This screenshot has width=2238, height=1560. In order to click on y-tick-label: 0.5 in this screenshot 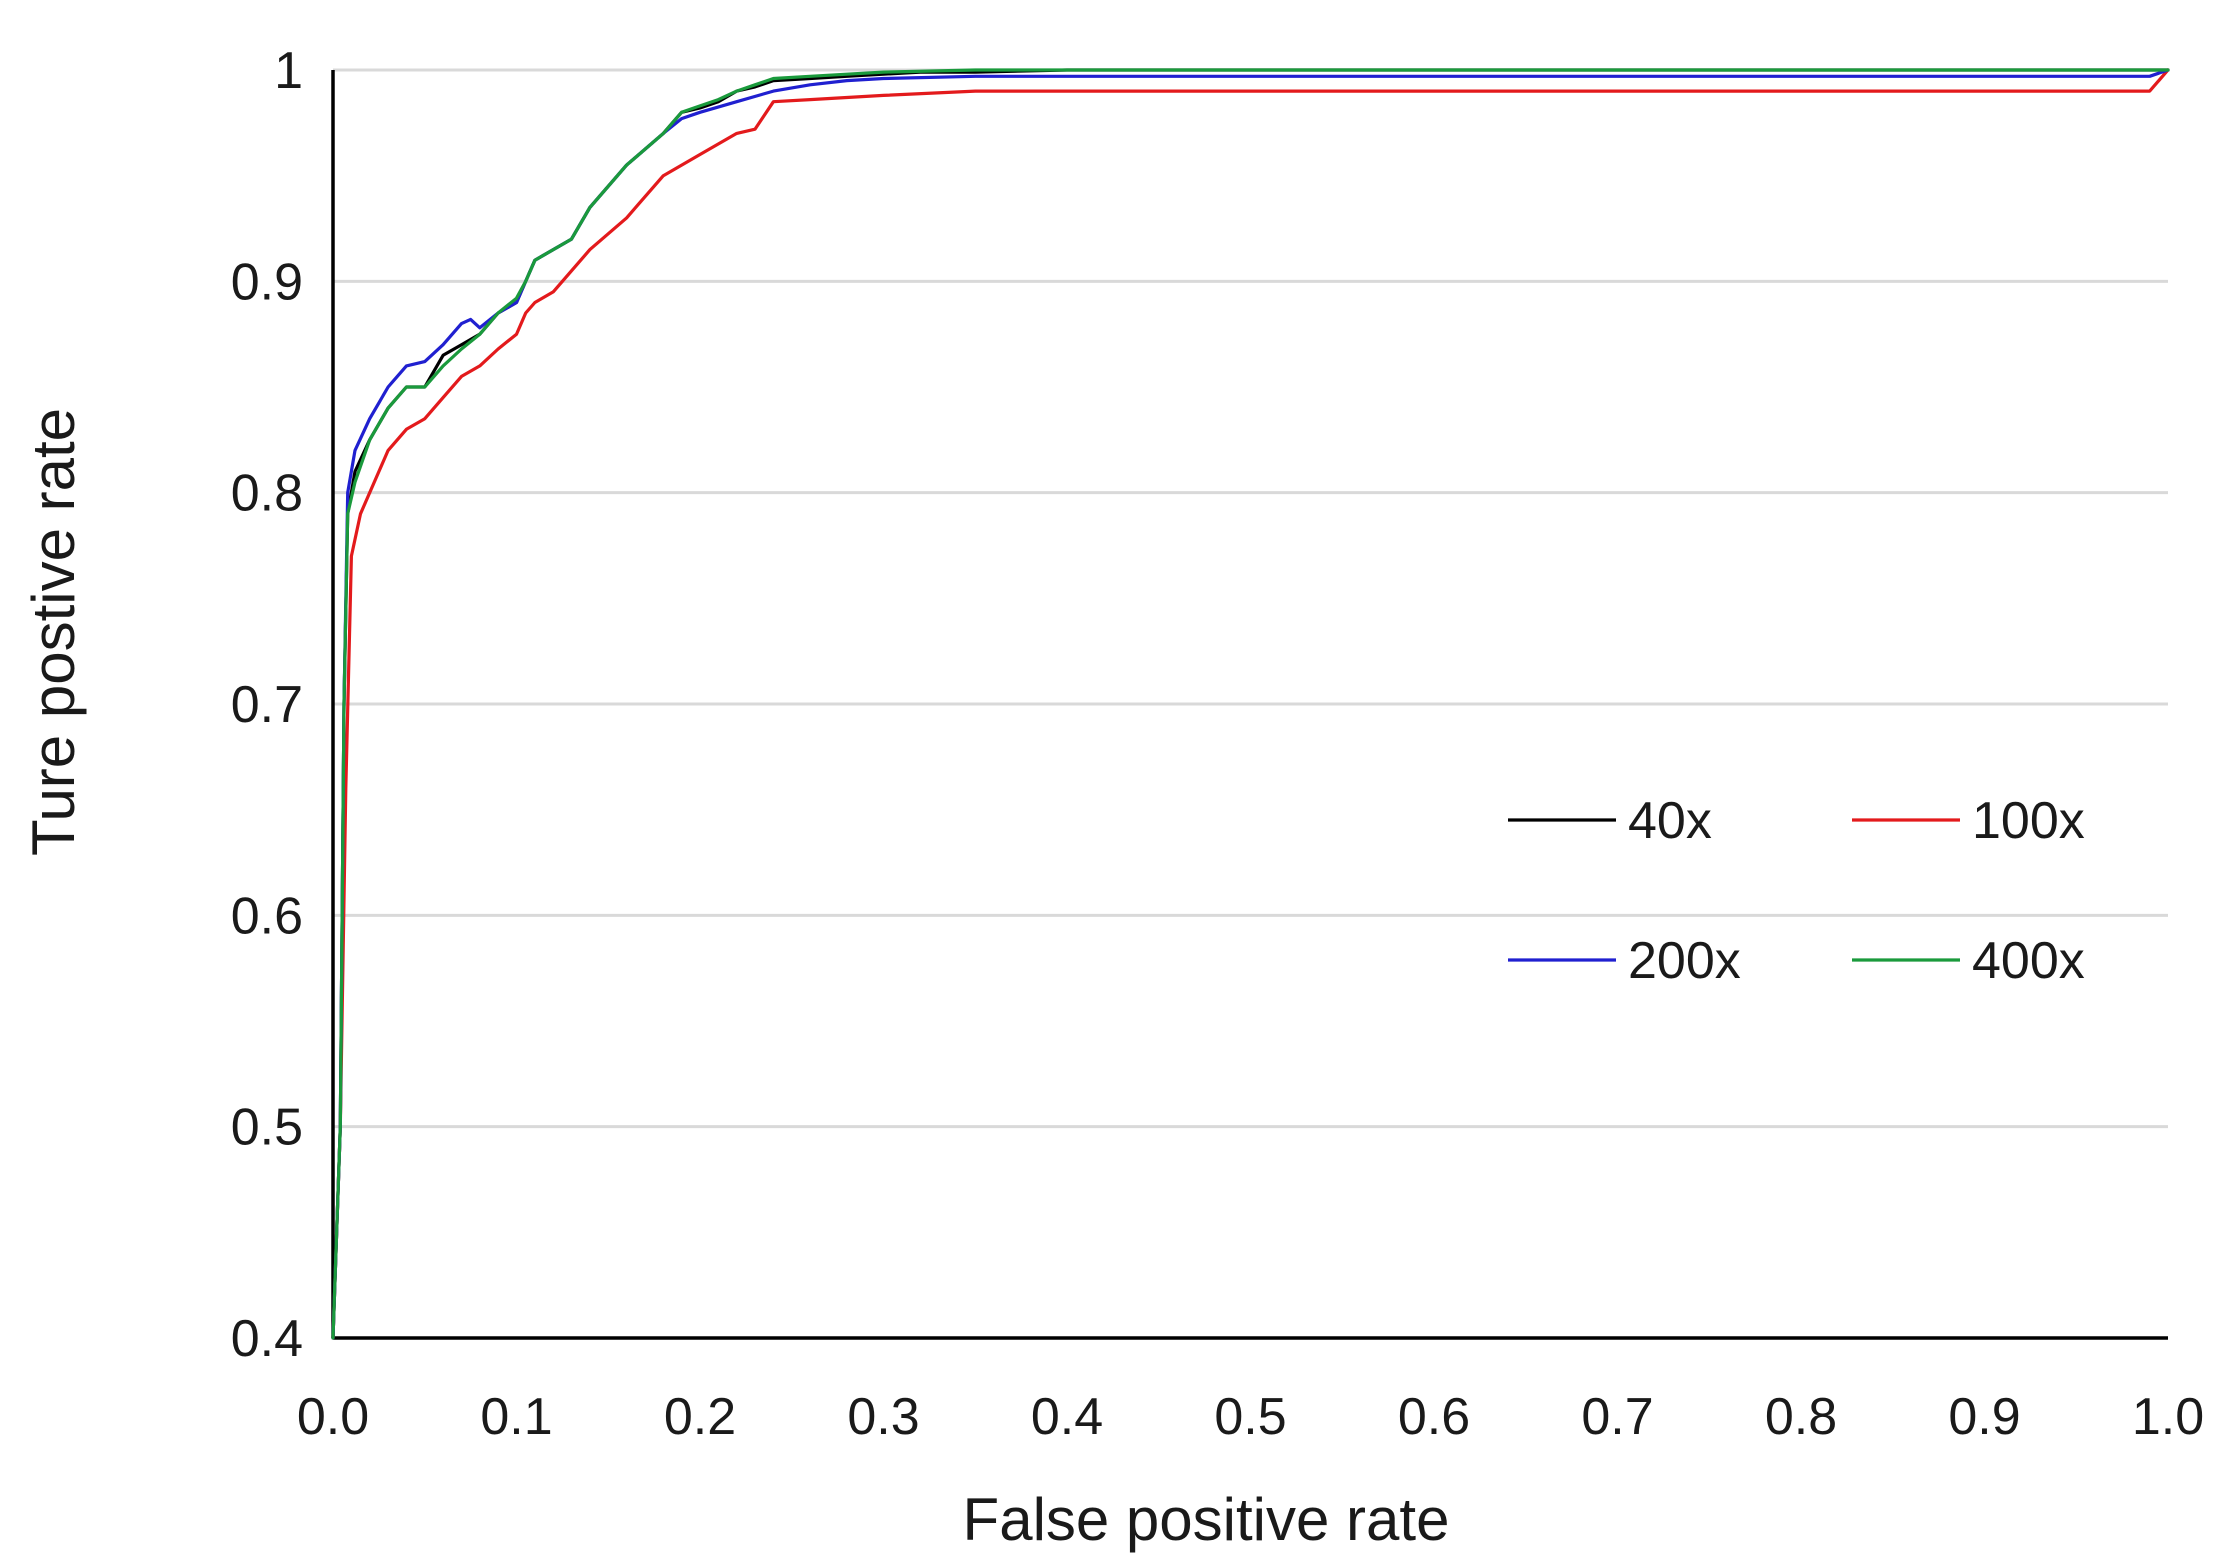, I will do `click(267, 1128)`.